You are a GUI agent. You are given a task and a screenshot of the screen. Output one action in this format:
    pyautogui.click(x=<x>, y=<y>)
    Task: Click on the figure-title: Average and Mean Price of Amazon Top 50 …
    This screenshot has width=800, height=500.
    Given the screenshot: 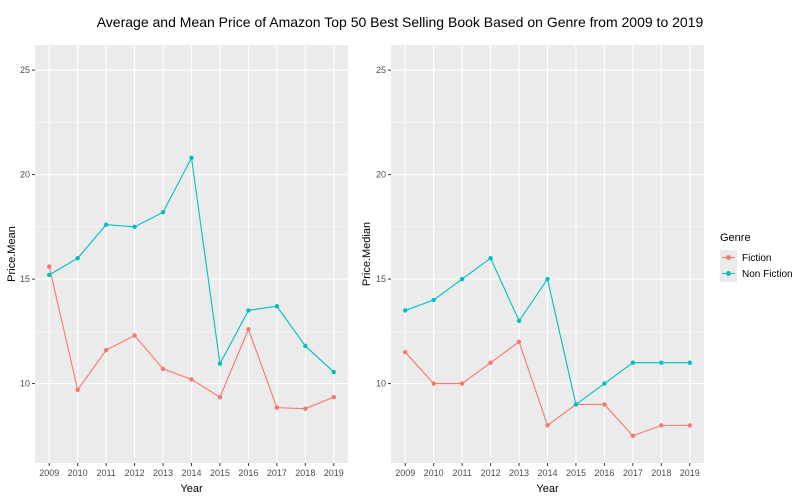 What is the action you would take?
    pyautogui.click(x=400, y=22)
    